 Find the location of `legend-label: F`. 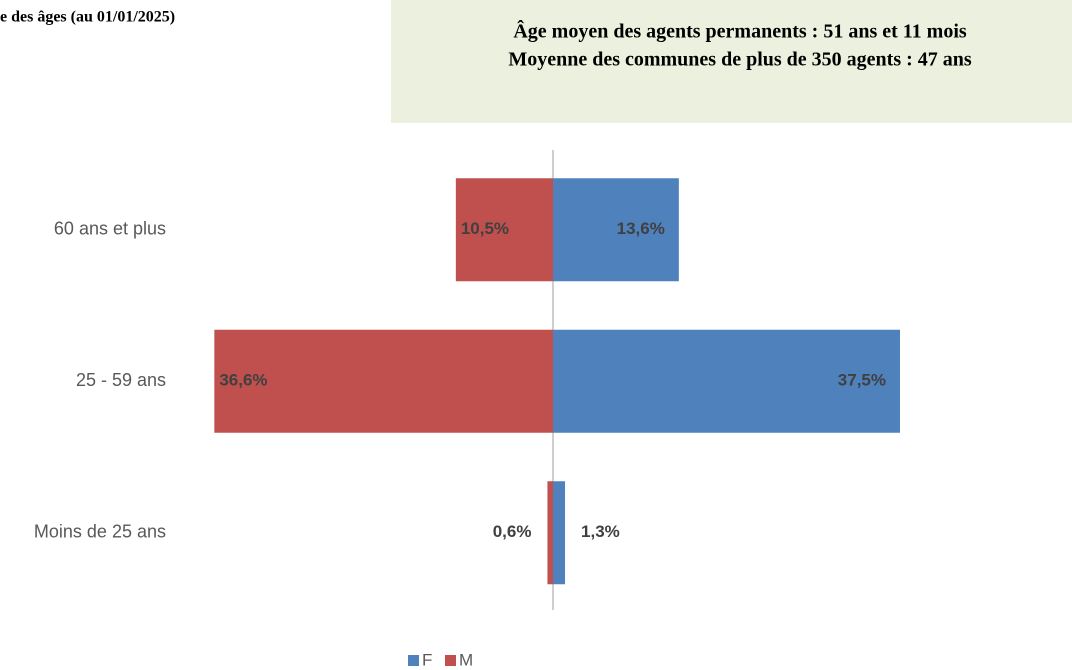

legend-label: F is located at coordinates (427, 659).